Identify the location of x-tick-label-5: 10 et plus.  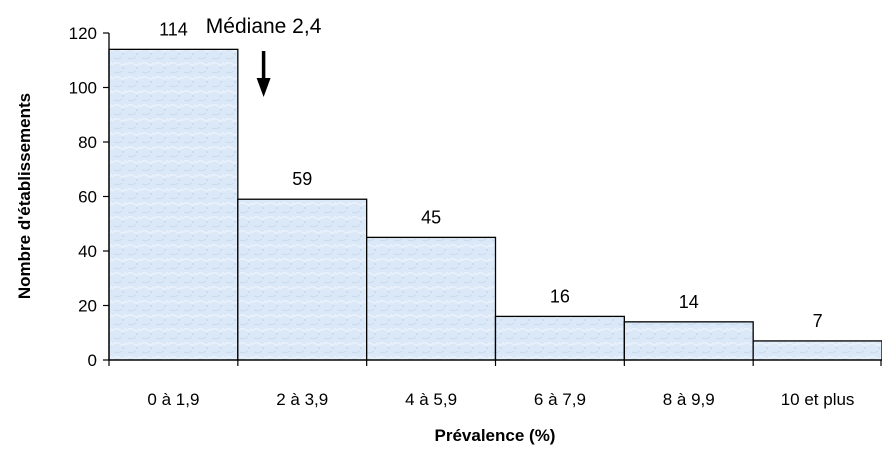
(818, 399).